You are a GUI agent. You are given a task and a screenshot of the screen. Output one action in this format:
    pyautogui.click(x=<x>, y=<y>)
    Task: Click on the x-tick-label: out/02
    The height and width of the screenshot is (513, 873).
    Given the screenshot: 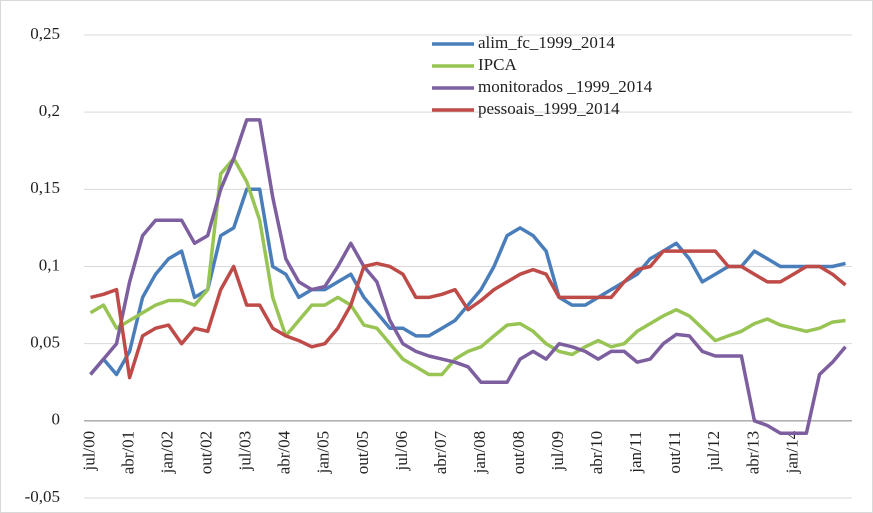 What is the action you would take?
    pyautogui.click(x=206, y=452)
    